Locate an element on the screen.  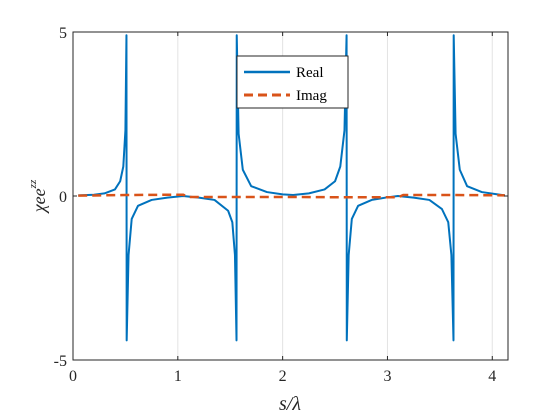
legend: Real Imag is located at coordinates (292, 82).